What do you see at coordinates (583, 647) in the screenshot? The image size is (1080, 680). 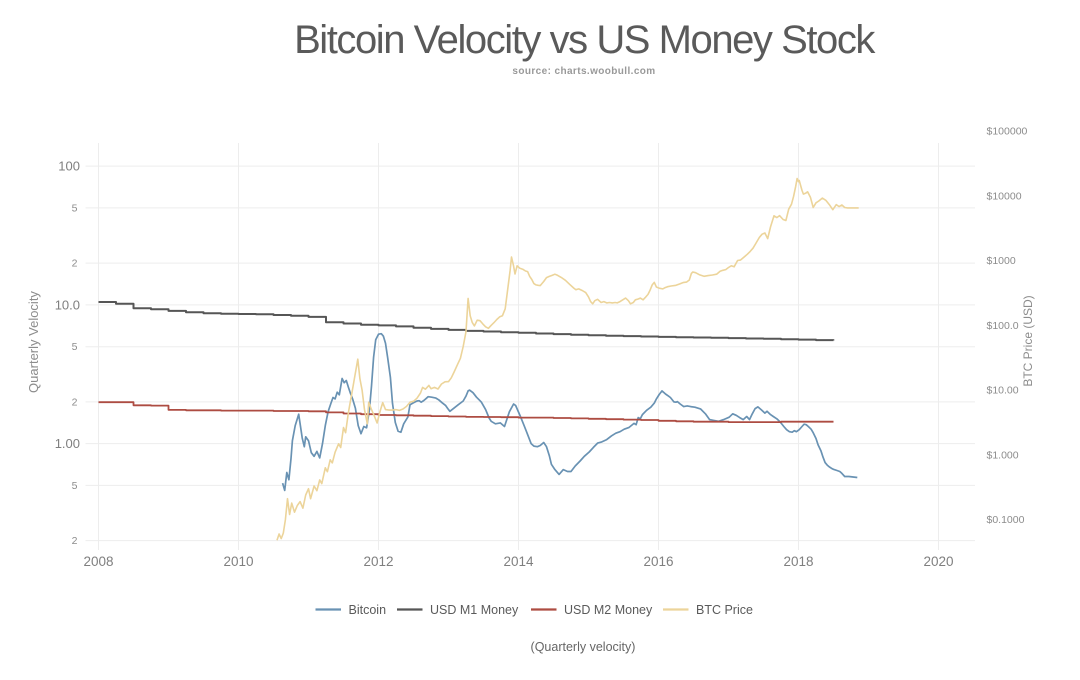 I see `svg-text: (Quarterly velocity)` at bounding box center [583, 647].